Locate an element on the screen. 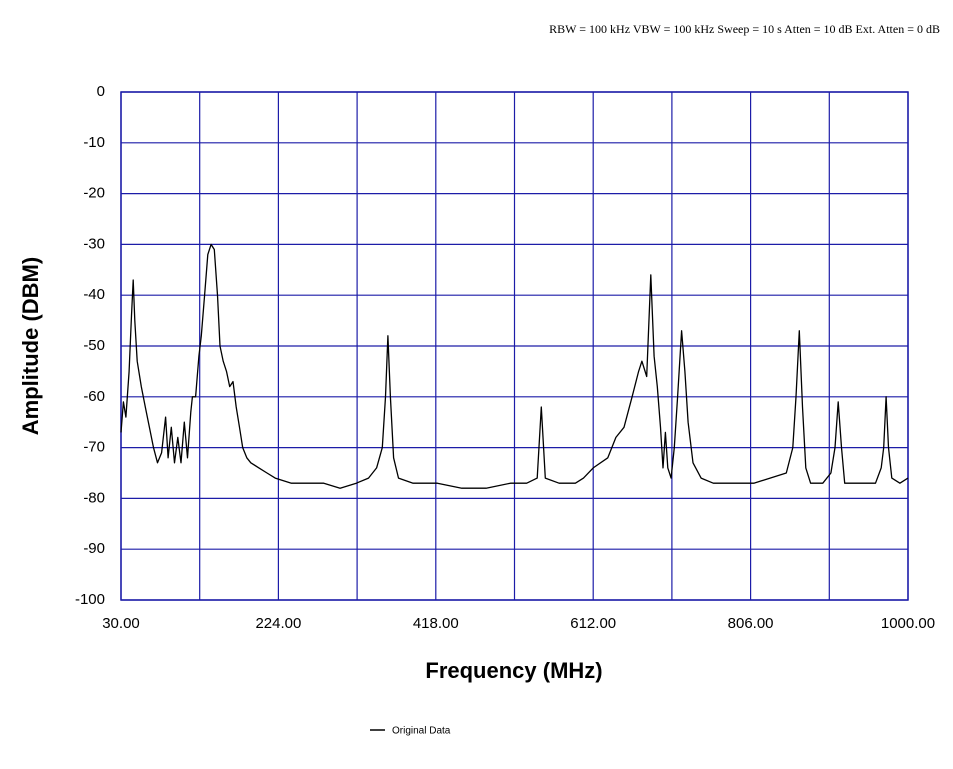  x-tick-label: 30.00 is located at coordinates (121, 623).